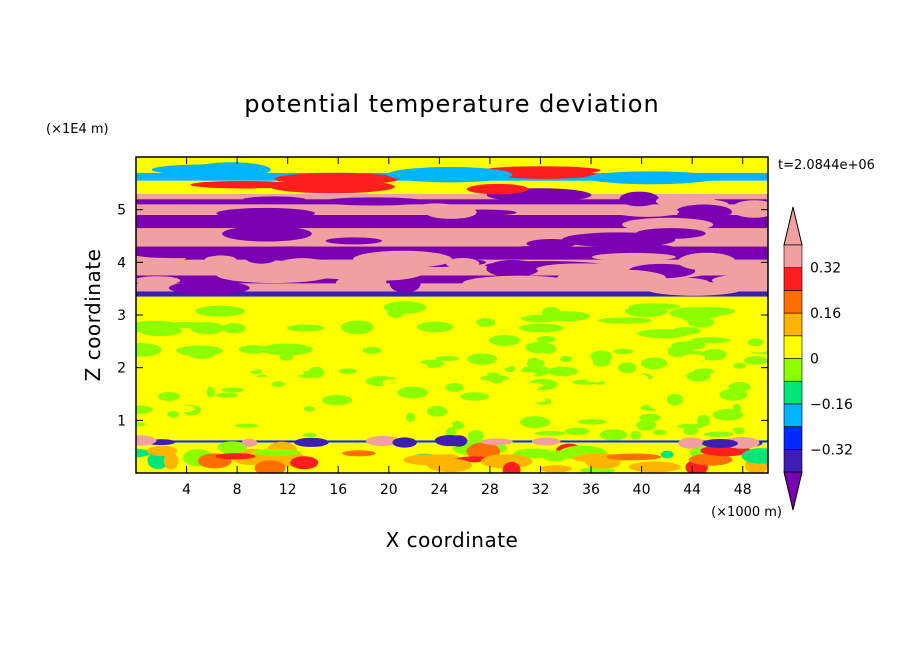 Image resolution: width=904 pixels, height=654 pixels. Describe the element at coordinates (121, 421) in the screenshot. I see `y-tick-label: 1` at that location.